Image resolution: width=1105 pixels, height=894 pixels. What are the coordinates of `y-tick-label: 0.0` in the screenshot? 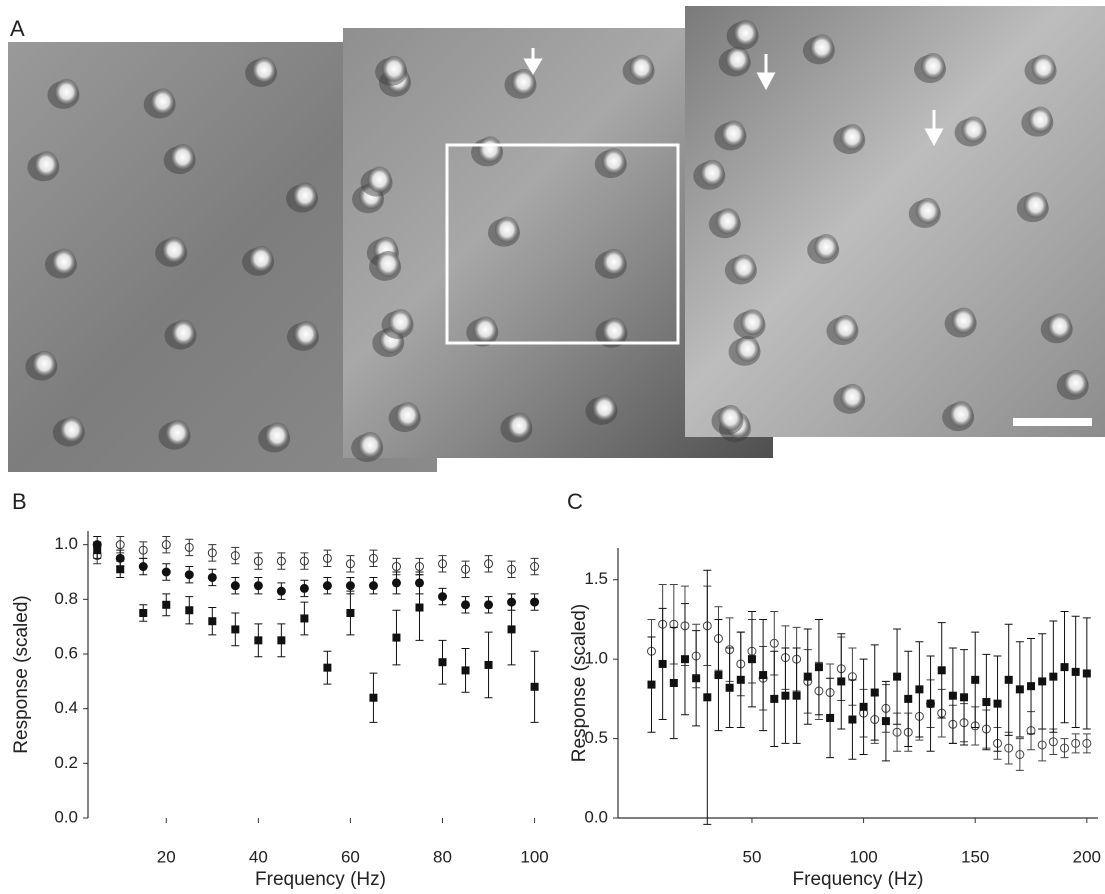 It's located at (66, 816).